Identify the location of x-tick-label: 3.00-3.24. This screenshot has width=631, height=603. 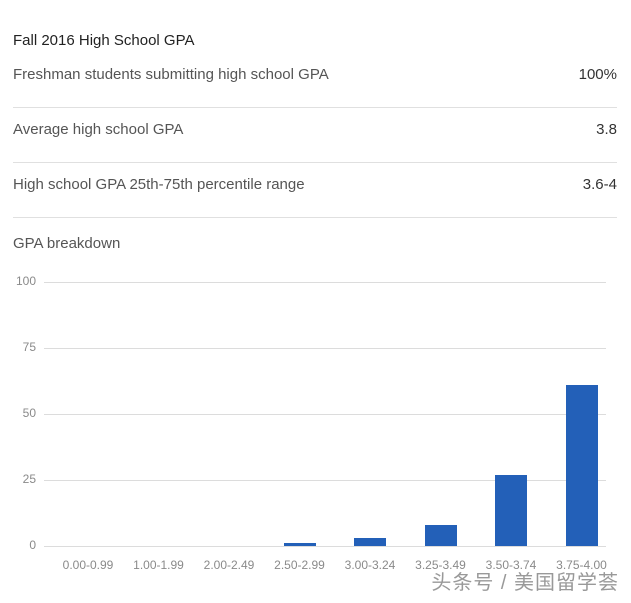
(370, 565).